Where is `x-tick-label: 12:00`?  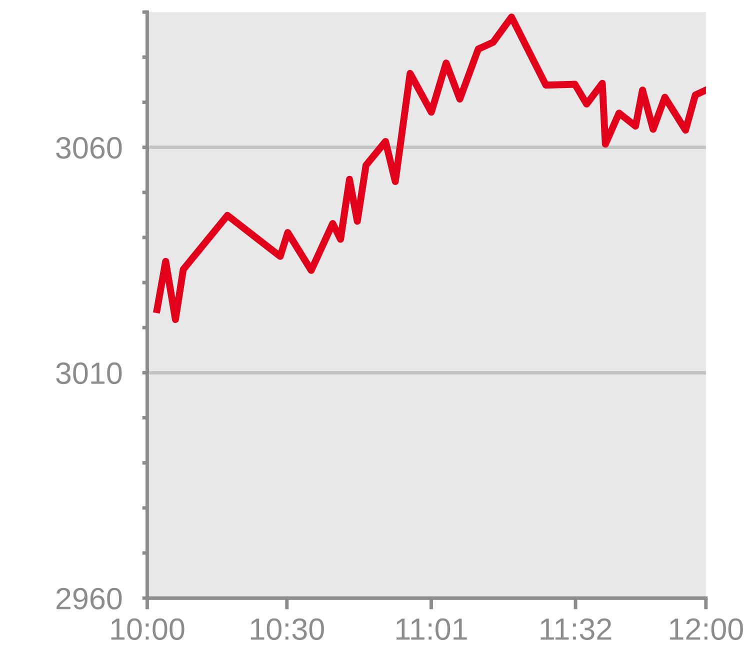 x-tick-label: 12:00 is located at coordinates (706, 629).